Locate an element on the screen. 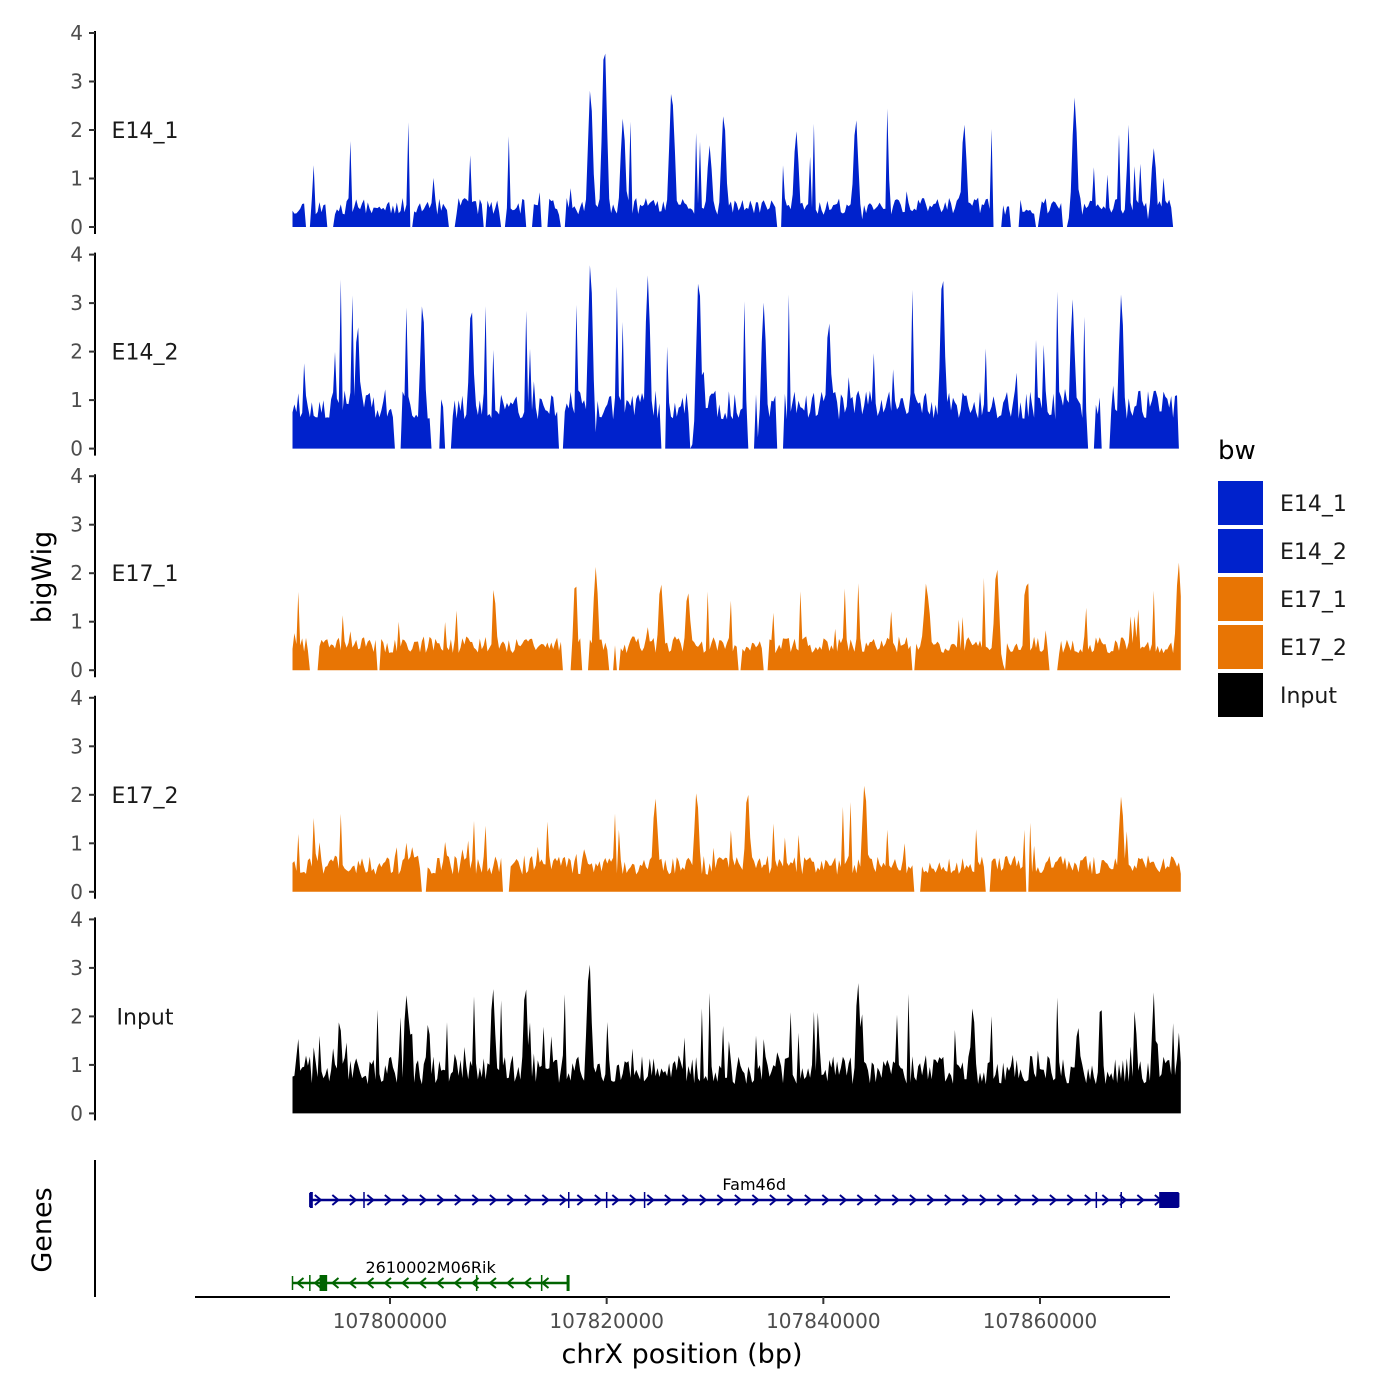  gene-Fam46d: Fam46d is located at coordinates (744, 1191).